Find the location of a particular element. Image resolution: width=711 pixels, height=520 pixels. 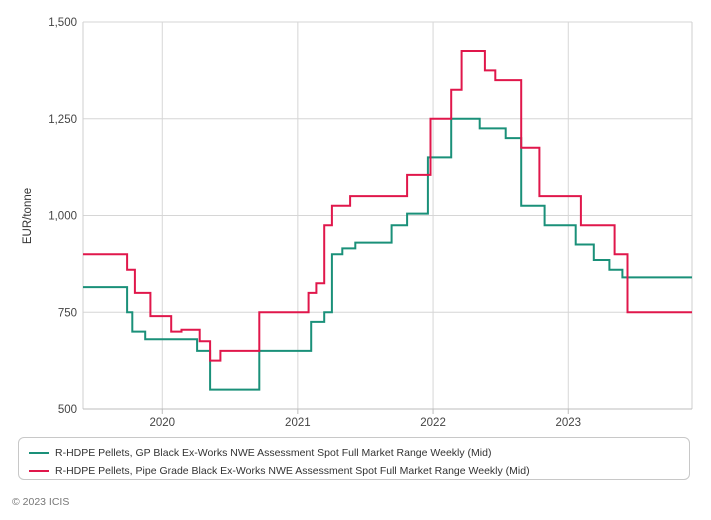

copyright-footer: © 2023 ICIS is located at coordinates (41, 502).